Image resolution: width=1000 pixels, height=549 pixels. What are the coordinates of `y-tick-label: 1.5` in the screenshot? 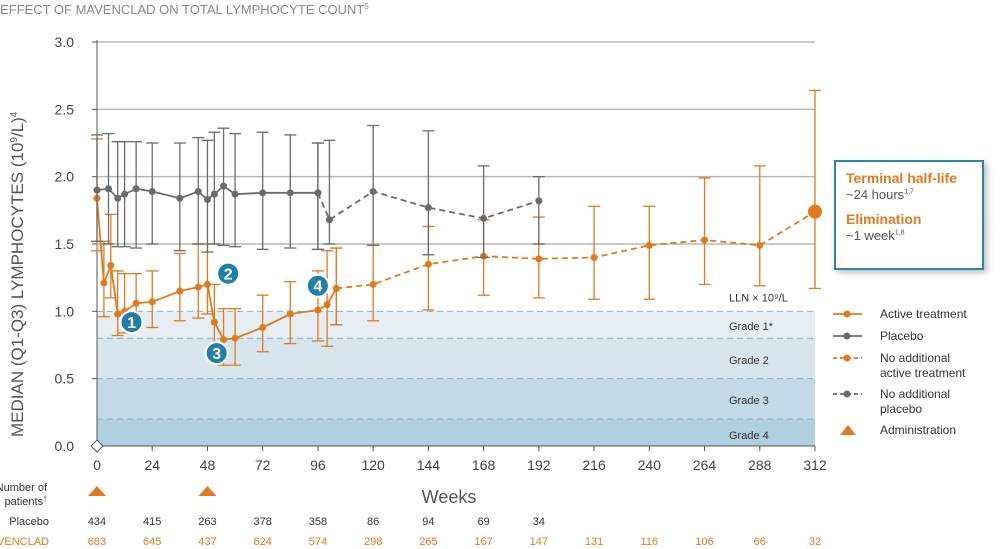 It's located at (65, 244).